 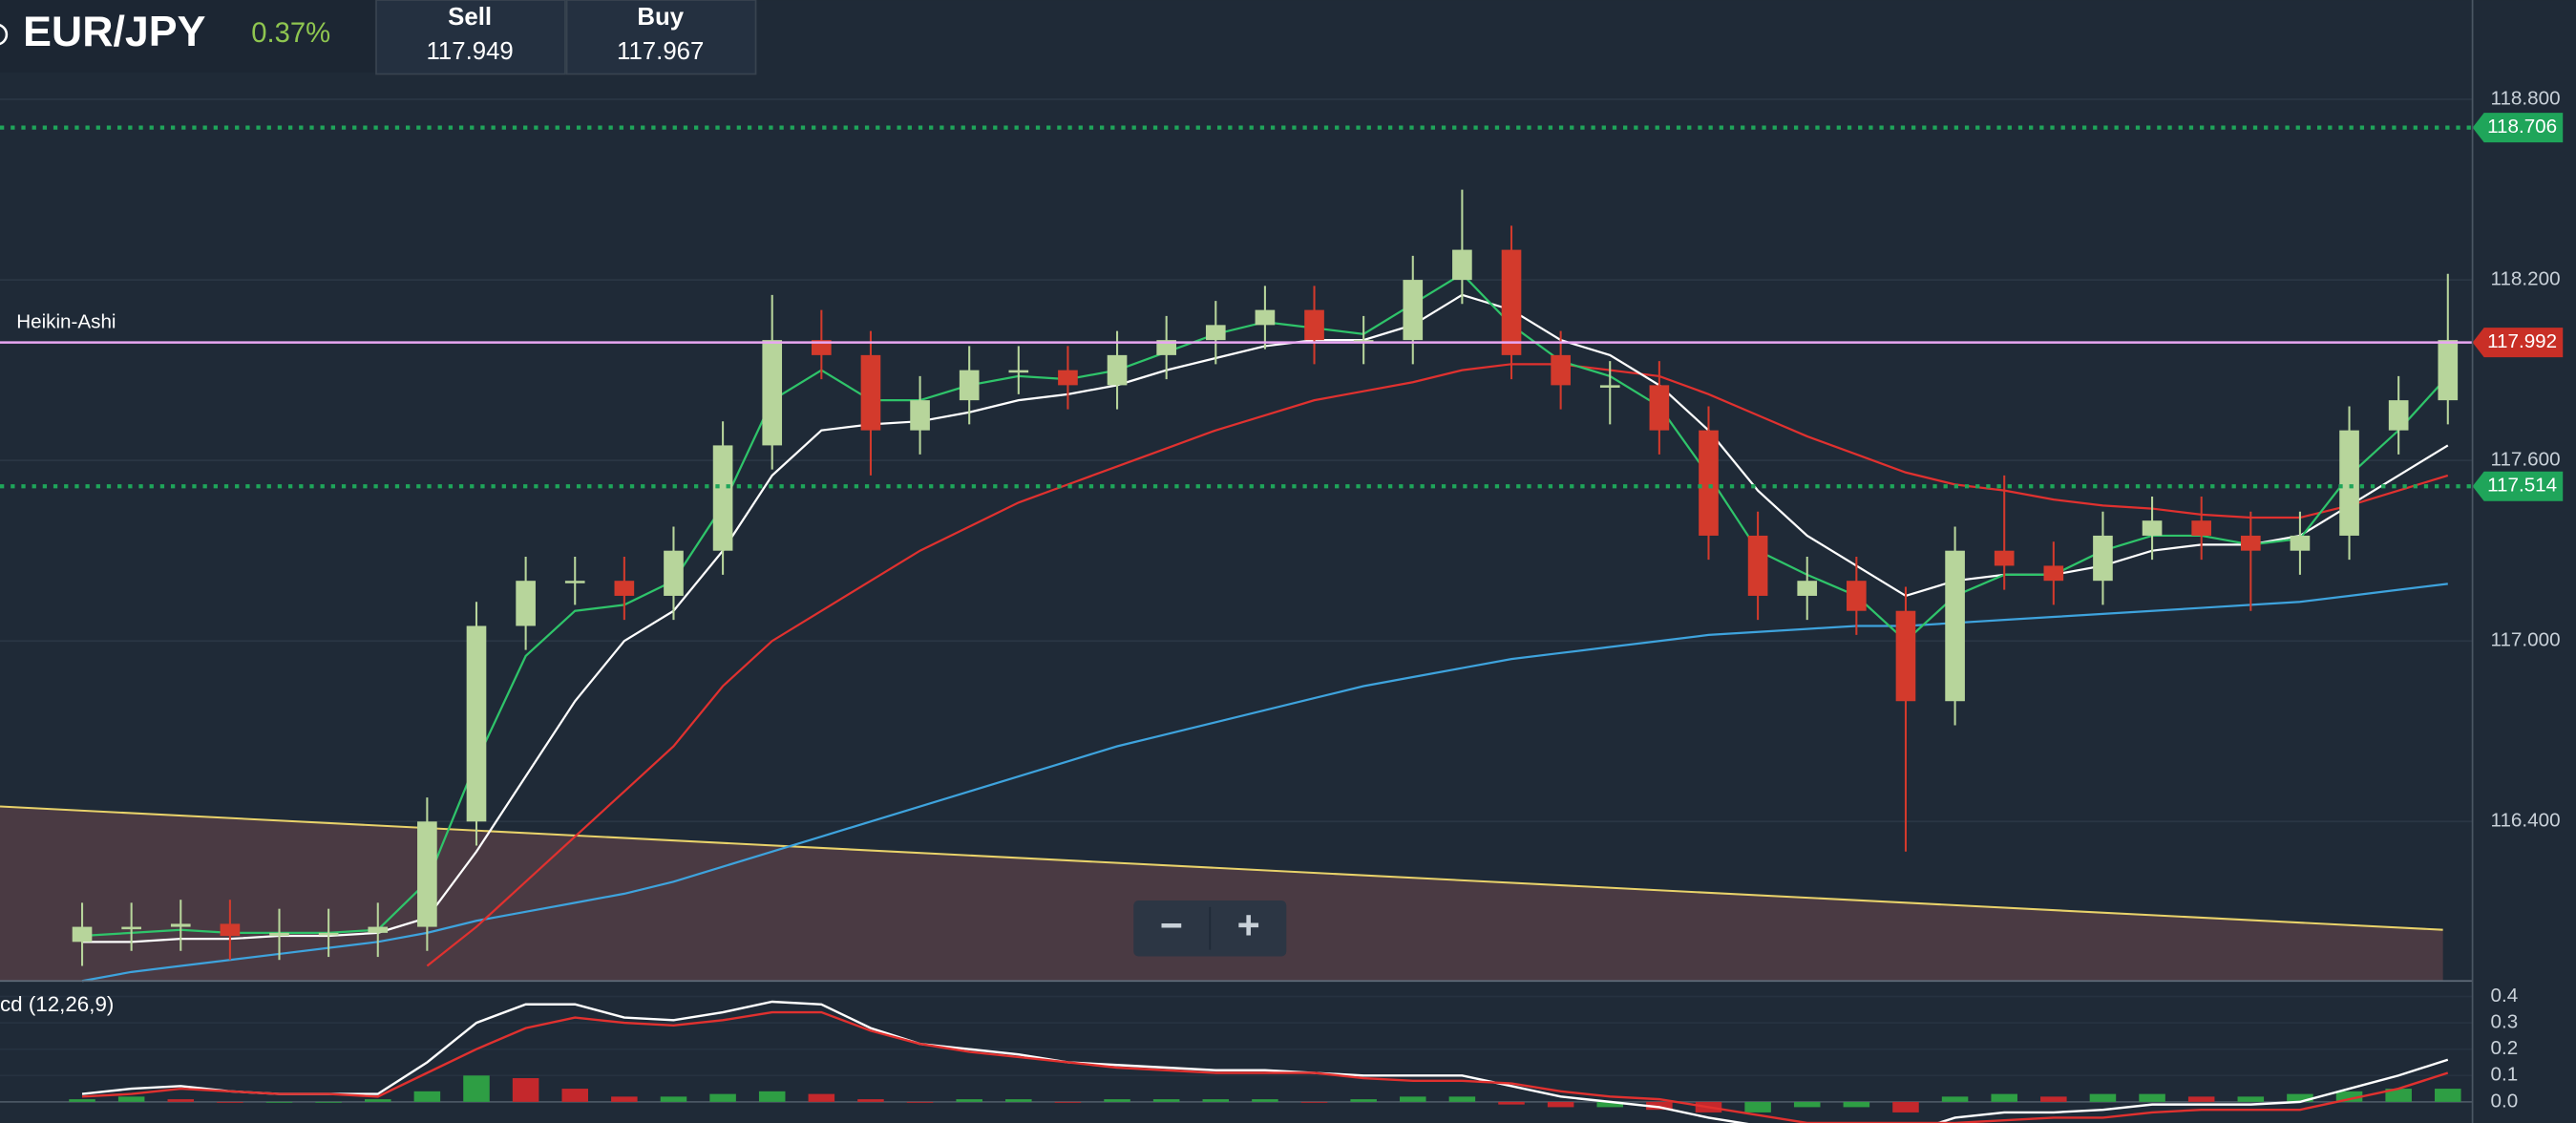 What do you see at coordinates (469, 51) in the screenshot?
I see `sell-price: 117.949` at bounding box center [469, 51].